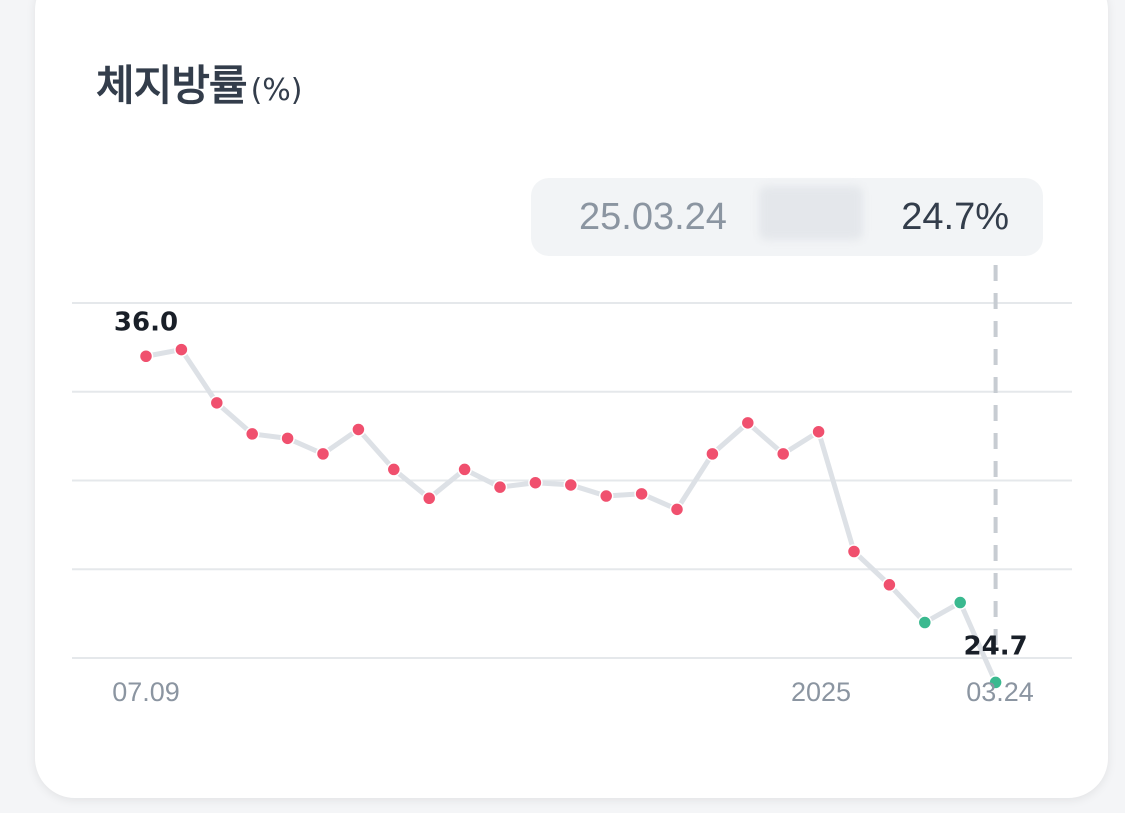 The height and width of the screenshot is (813, 1125). What do you see at coordinates (996, 646) in the screenshot?
I see `data-label: 24.7` at bounding box center [996, 646].